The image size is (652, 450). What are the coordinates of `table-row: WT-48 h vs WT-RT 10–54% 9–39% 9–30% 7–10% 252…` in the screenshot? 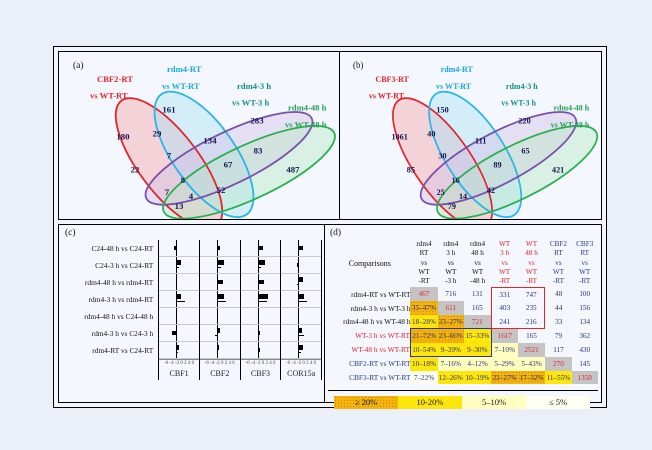 It's located at (463, 350).